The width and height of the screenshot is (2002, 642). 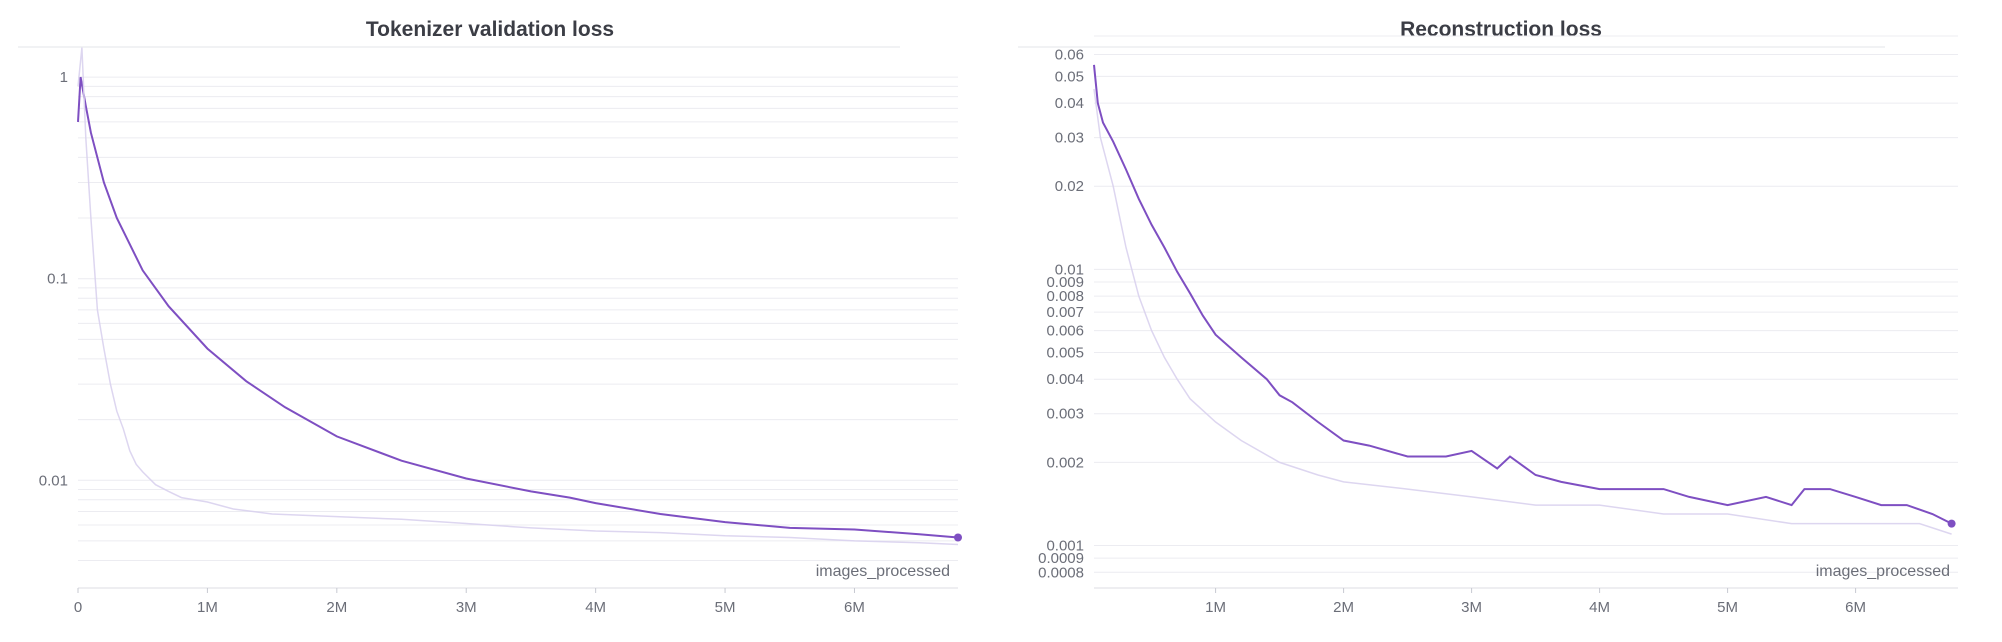 What do you see at coordinates (1065, 282) in the screenshot?
I see `y-tick-label: 0.009` at bounding box center [1065, 282].